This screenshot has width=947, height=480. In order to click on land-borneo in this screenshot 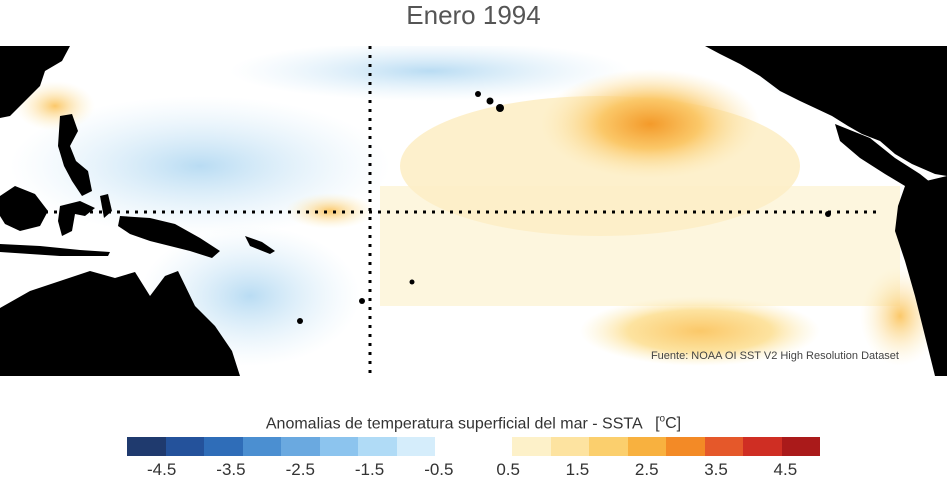, I will do `click(24, 208)`.